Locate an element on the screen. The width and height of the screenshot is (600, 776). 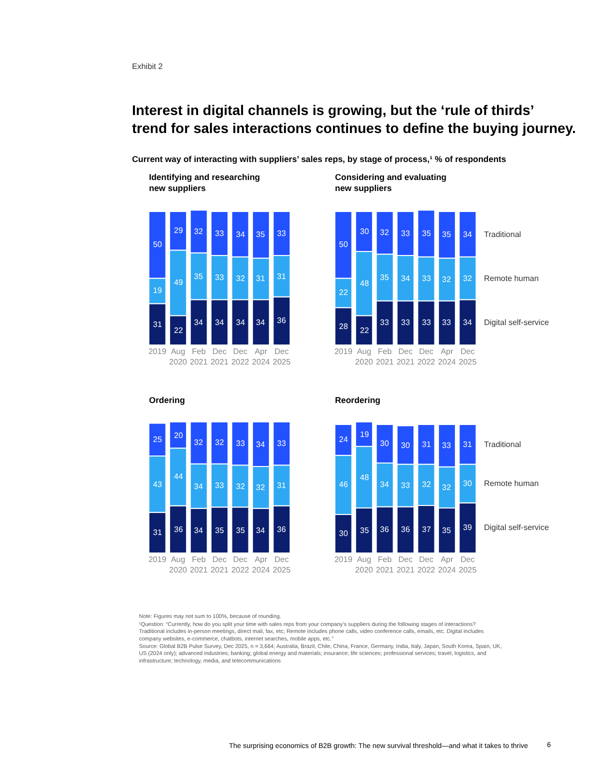
data-label: 24 is located at coordinates (343, 439).